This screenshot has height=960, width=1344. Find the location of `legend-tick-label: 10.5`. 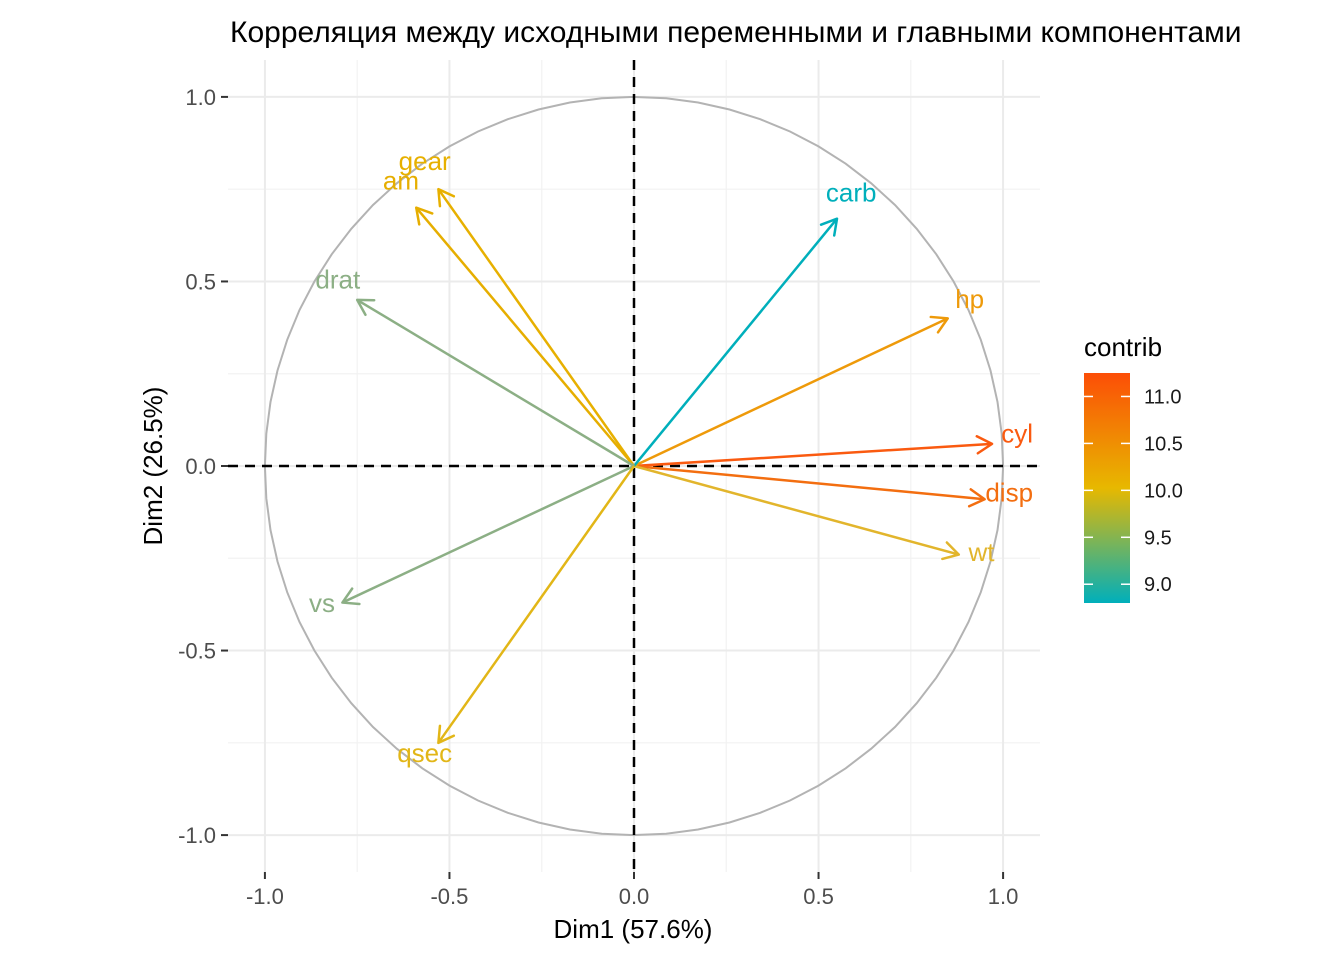

legend-tick-label: 10.5 is located at coordinates (1163, 444).